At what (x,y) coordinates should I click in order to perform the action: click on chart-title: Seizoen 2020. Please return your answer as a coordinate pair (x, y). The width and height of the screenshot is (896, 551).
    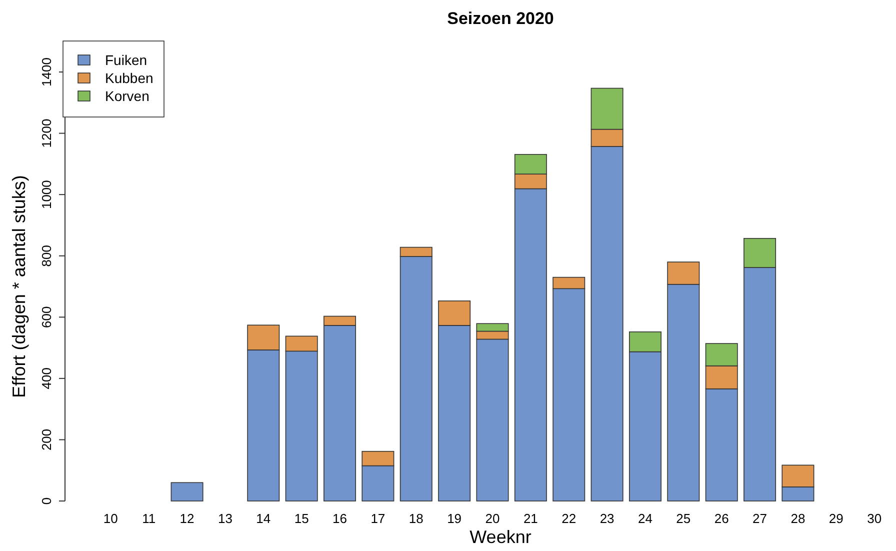
    Looking at the image, I should click on (500, 18).